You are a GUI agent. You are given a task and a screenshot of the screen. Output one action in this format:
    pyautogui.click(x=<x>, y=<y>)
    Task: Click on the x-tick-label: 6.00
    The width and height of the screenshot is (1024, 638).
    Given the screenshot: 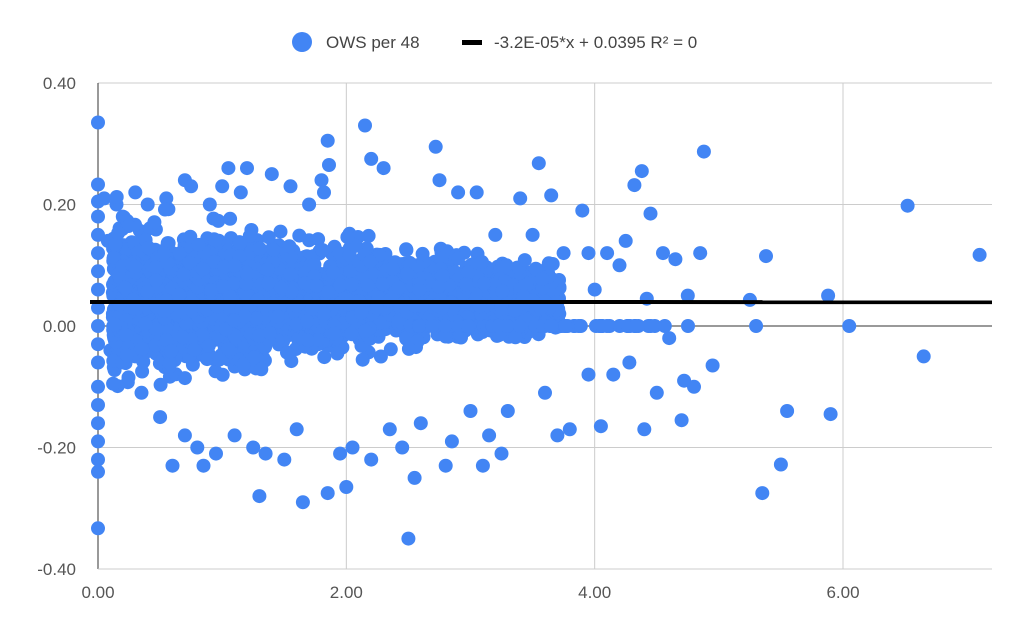 What is the action you would take?
    pyautogui.click(x=842, y=592)
    